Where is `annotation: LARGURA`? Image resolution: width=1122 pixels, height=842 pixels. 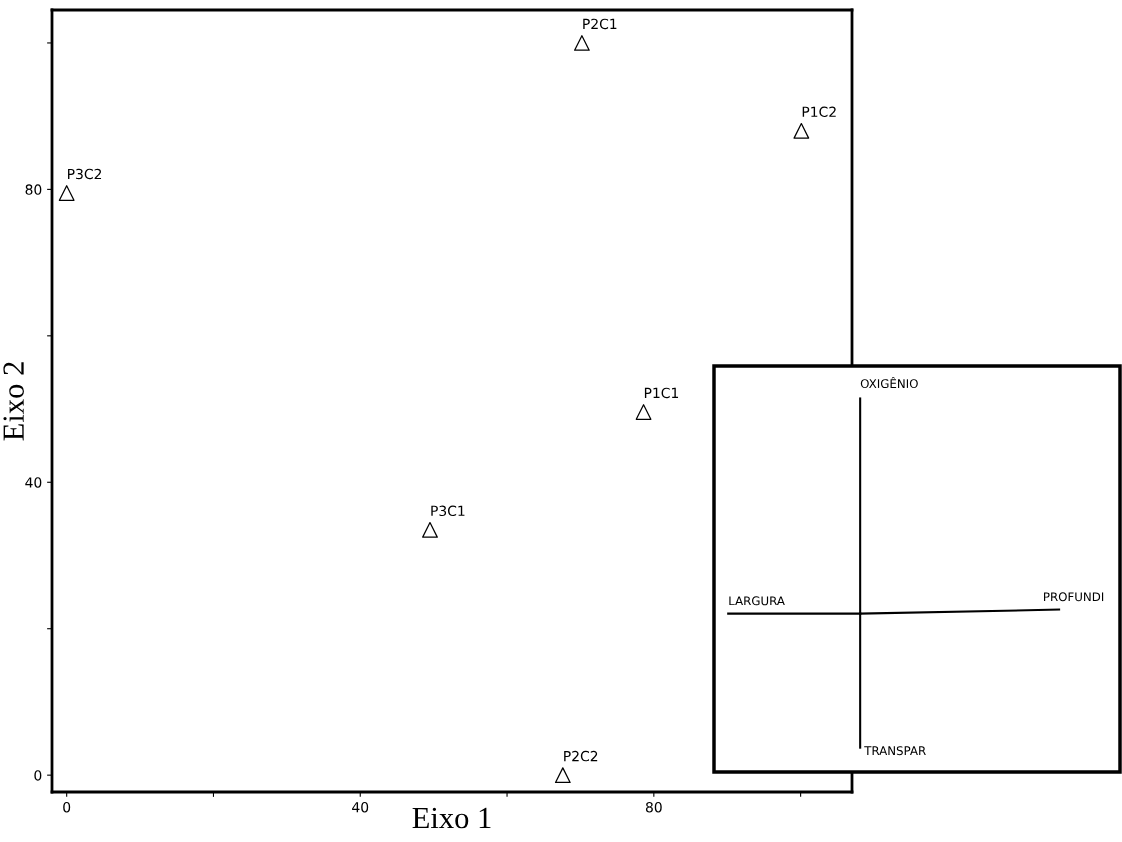 annotation: LARGURA is located at coordinates (757, 601).